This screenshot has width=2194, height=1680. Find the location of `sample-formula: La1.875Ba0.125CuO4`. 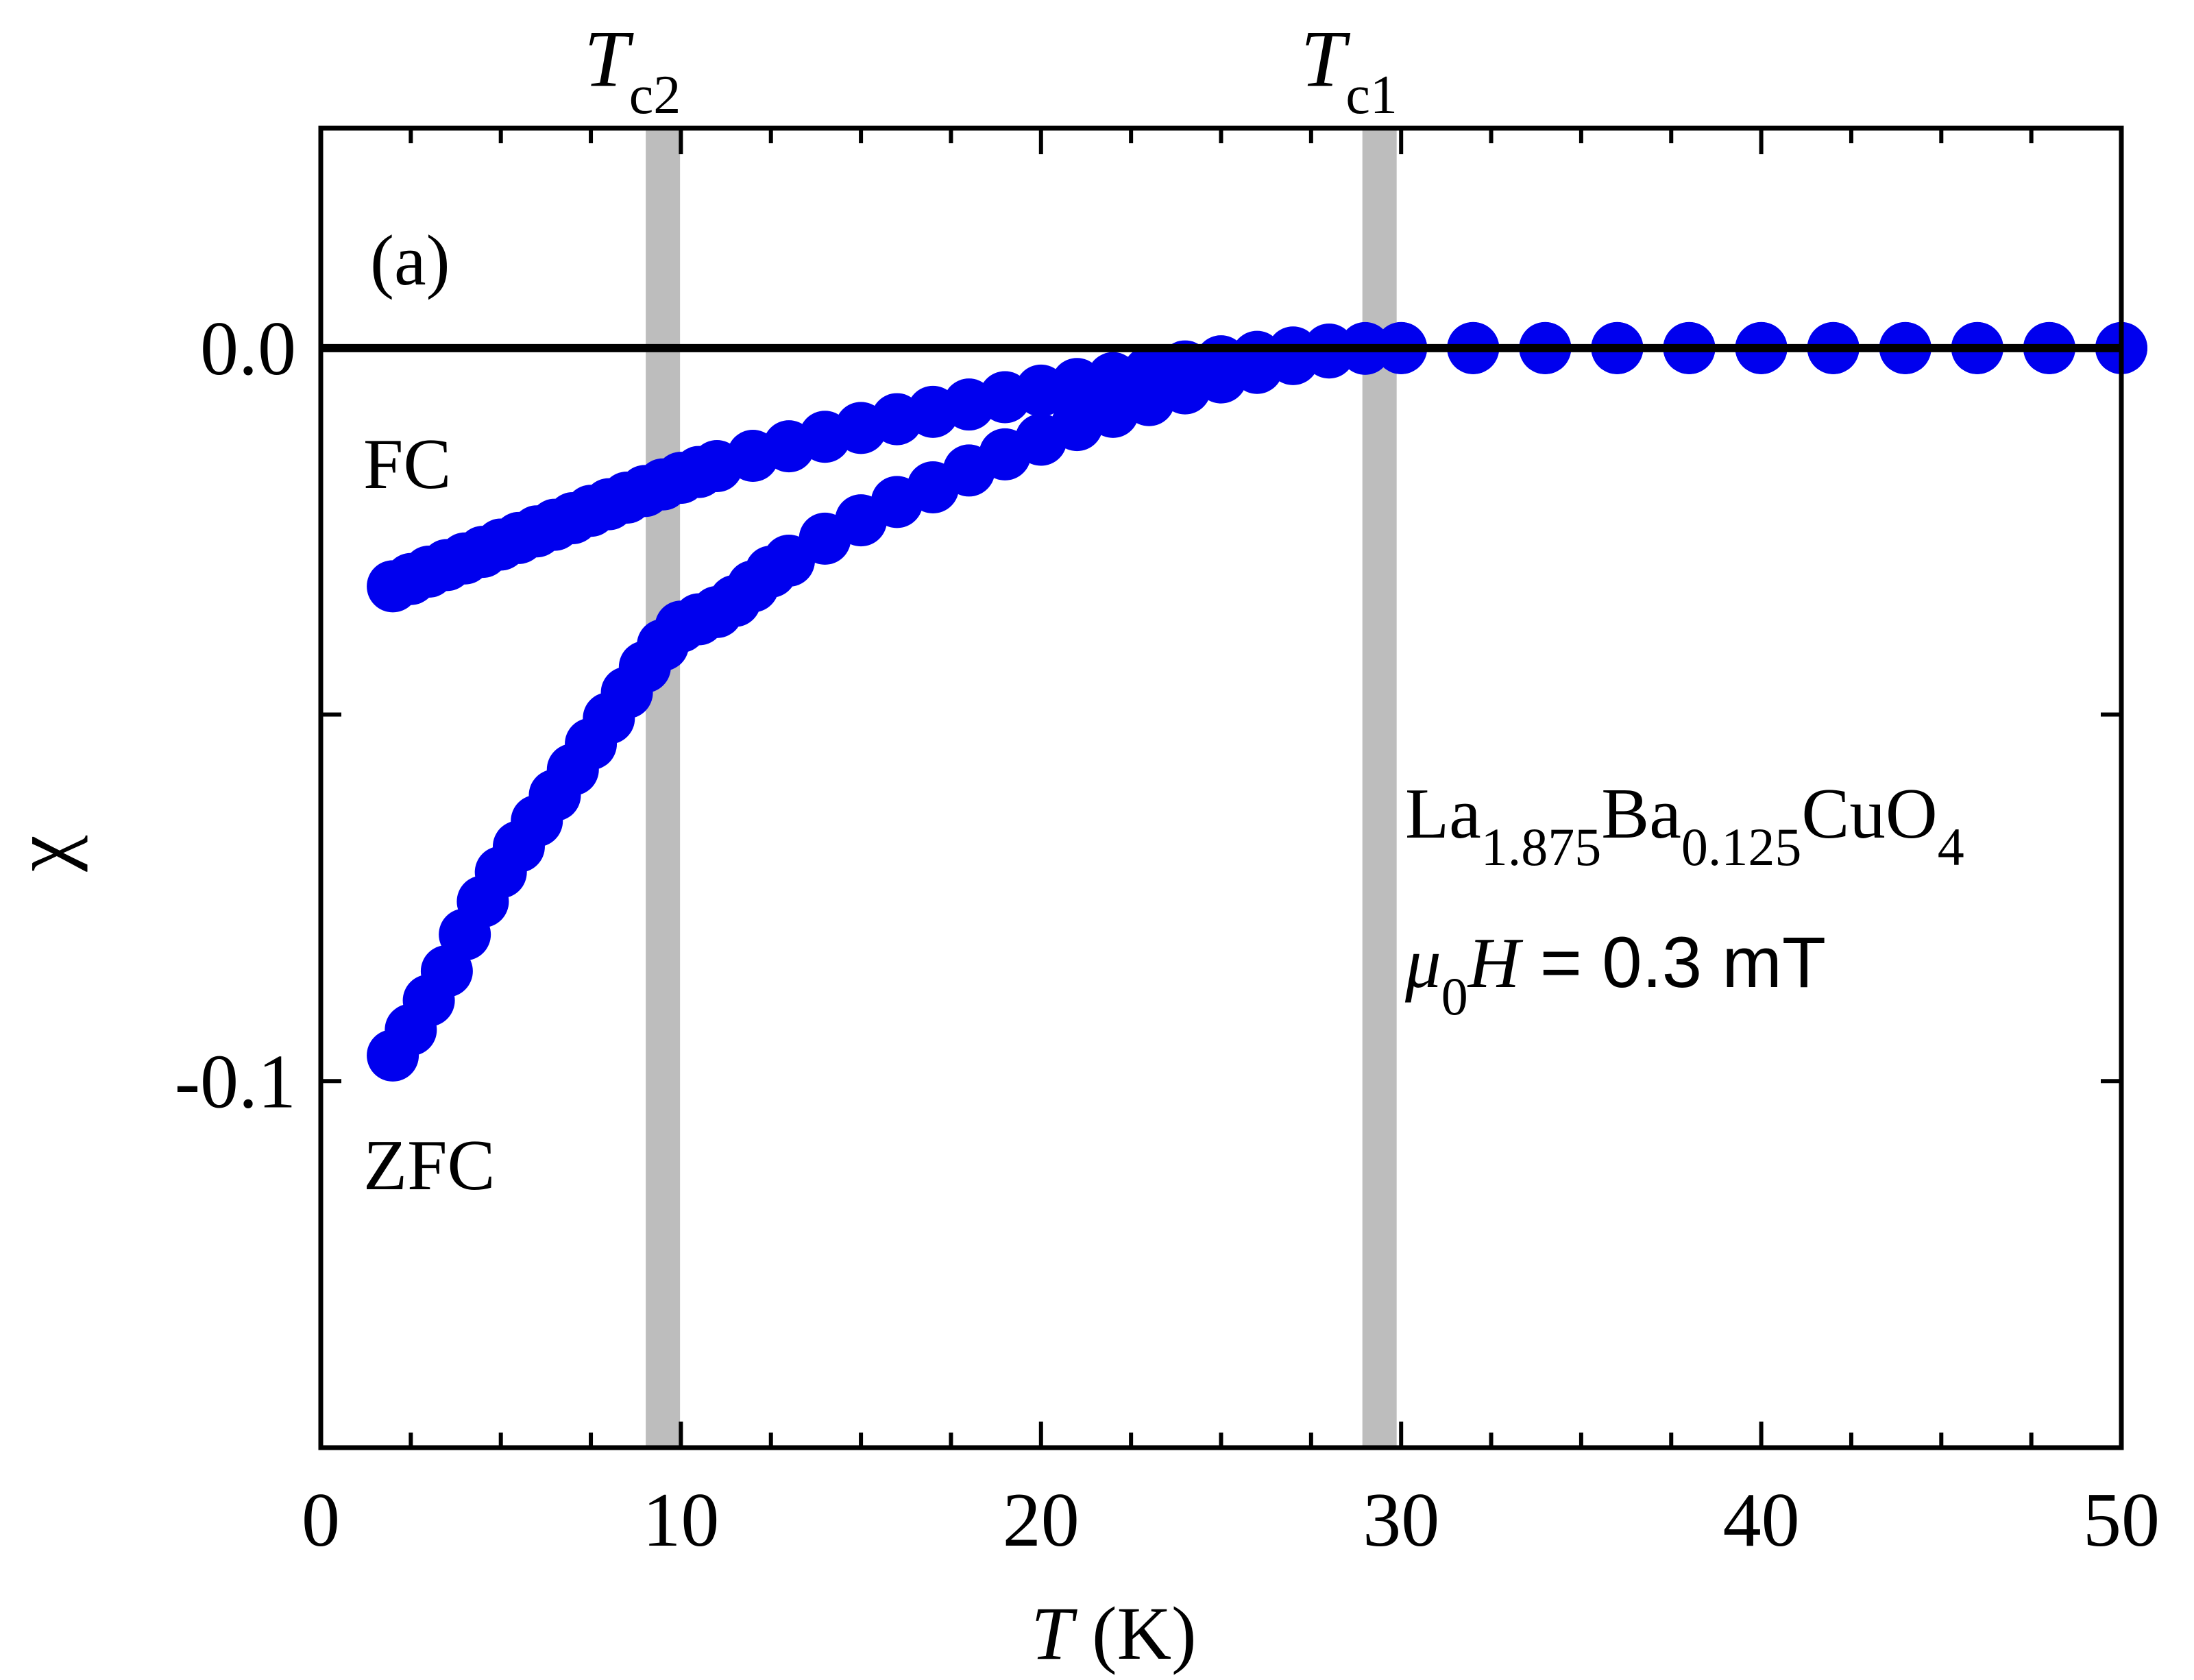

sample-formula: La1.875Ba0.125CuO4 is located at coordinates (1685, 825).